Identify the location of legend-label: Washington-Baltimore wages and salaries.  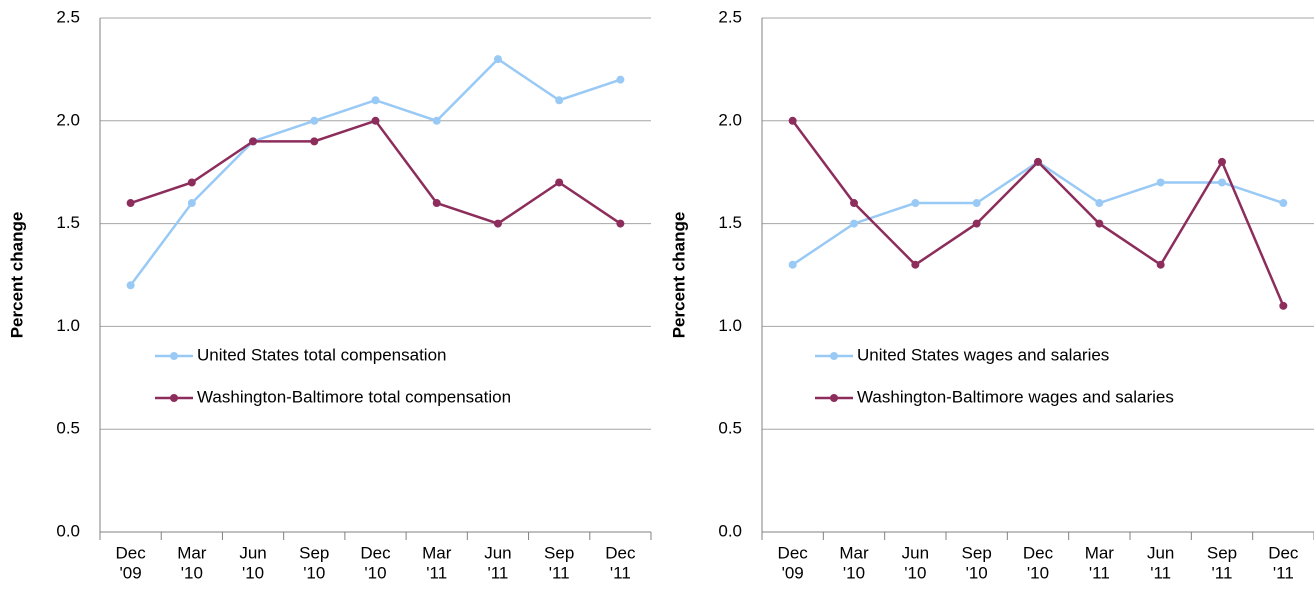
(1015, 396).